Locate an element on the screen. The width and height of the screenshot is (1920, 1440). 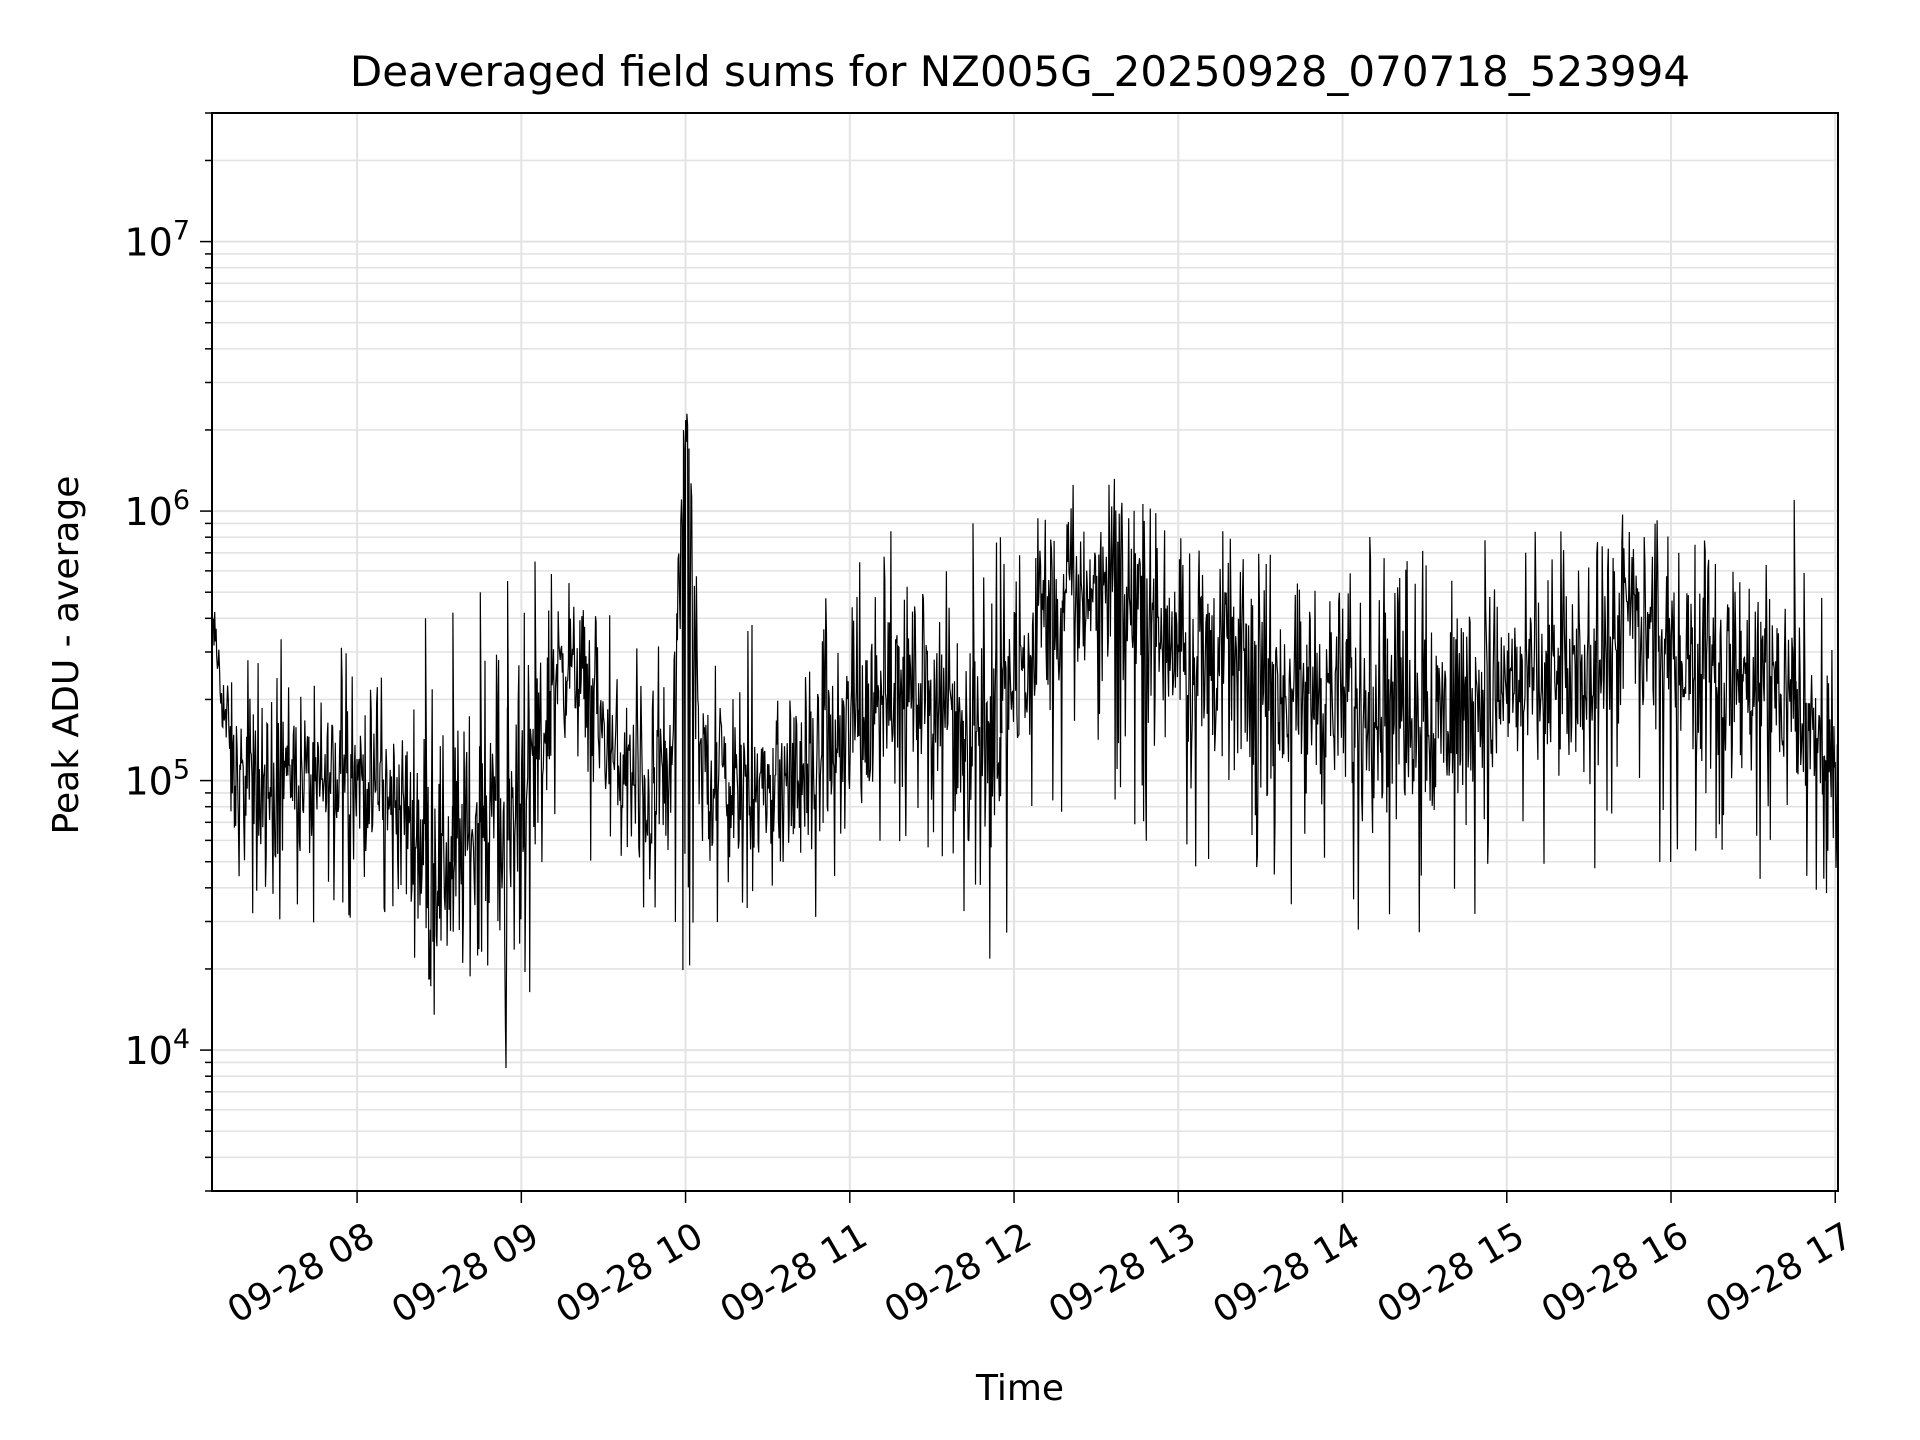
y-axis-ticks: 104 105 106 107 is located at coordinates (168, 652).